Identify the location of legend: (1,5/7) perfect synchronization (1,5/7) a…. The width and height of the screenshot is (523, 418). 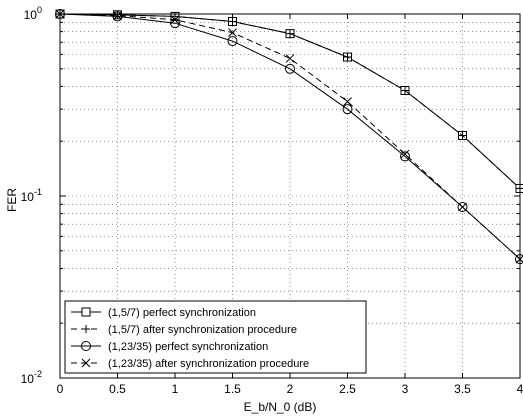
(215, 337).